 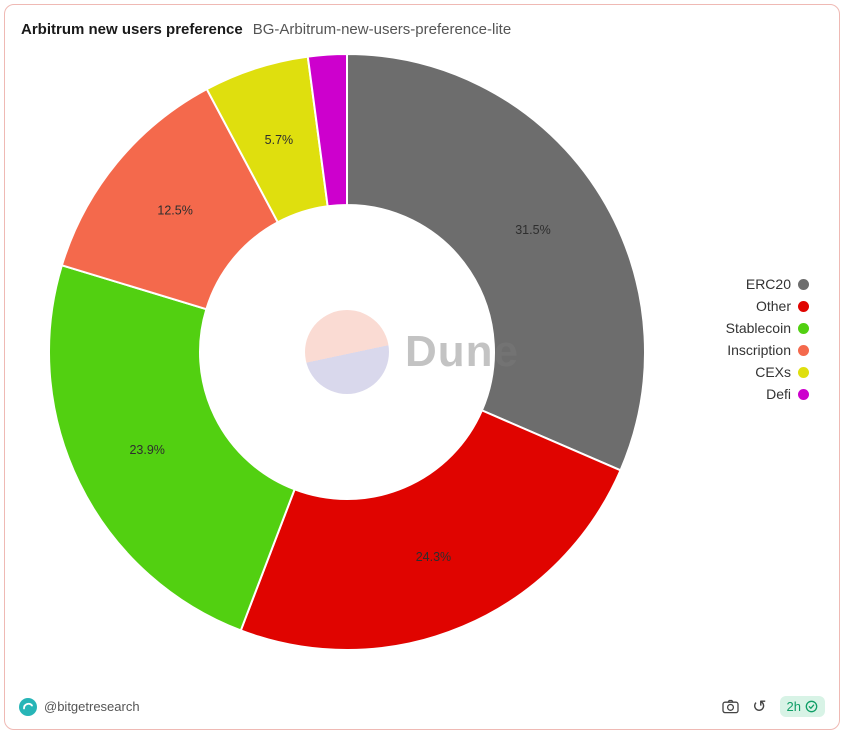 I want to click on refresh-button: ↺, so click(x=759, y=706).